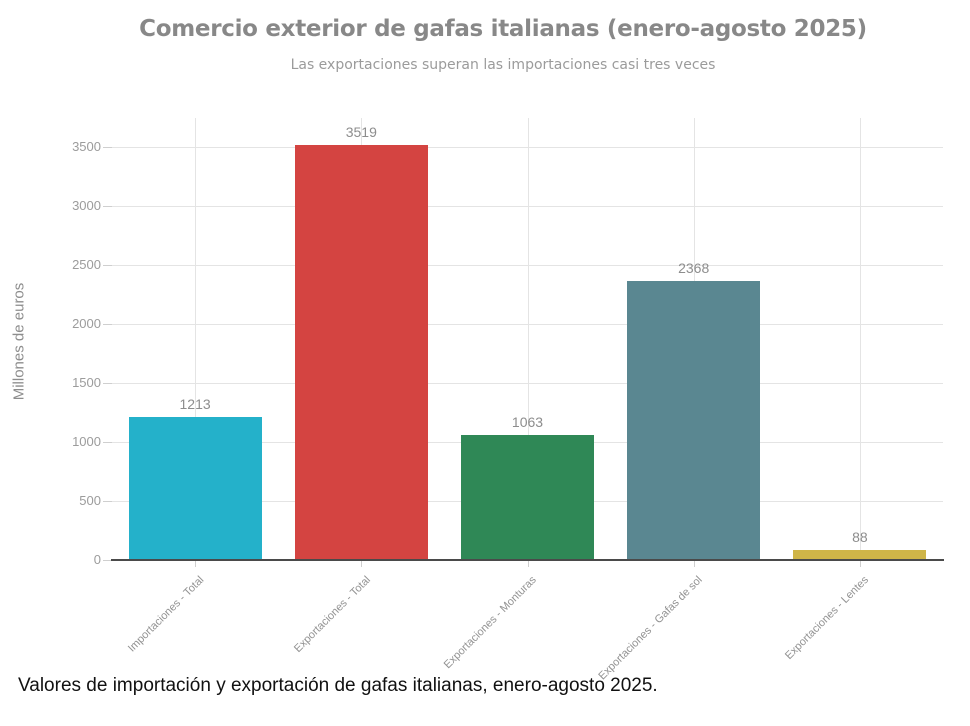 This screenshot has width=970, height=726. What do you see at coordinates (361, 131) in the screenshot?
I see `bar-value-label: 3519` at bounding box center [361, 131].